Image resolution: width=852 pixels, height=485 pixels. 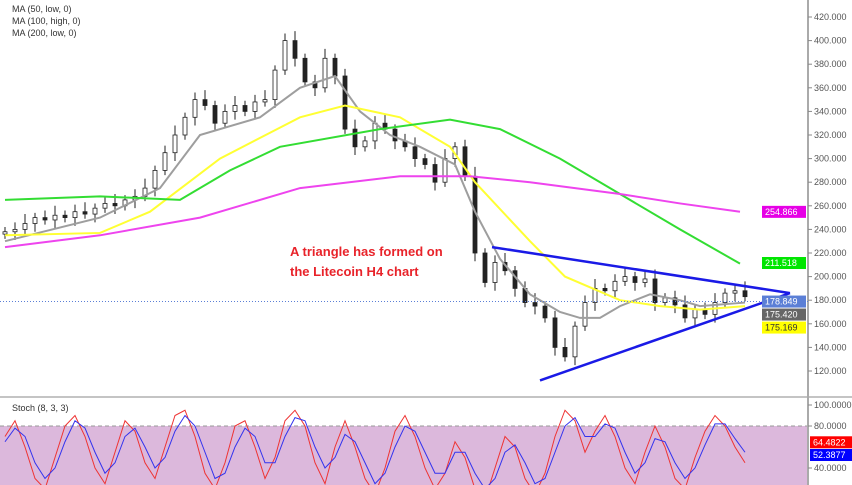 I want to click on annotation-line-2: the Litecoin H4 chart, so click(x=354, y=271).